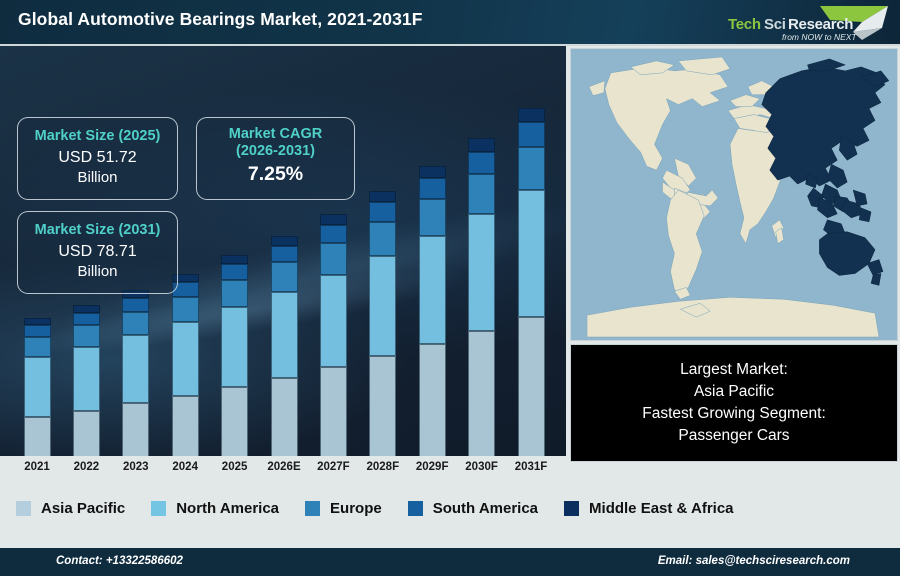  I want to click on market-size-2031-value: USD 78.71, so click(97, 252).